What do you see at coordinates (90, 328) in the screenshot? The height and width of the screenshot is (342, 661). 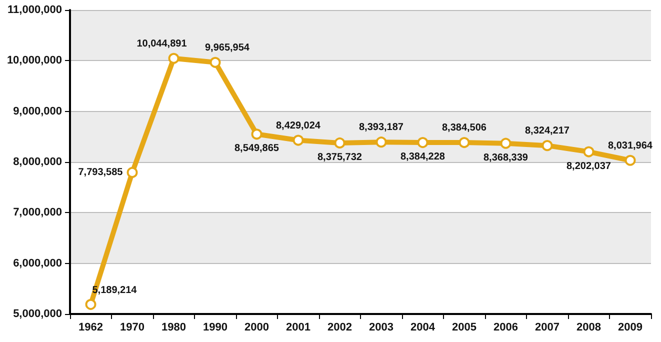 I see `x-tick-label: 1962` at bounding box center [90, 328].